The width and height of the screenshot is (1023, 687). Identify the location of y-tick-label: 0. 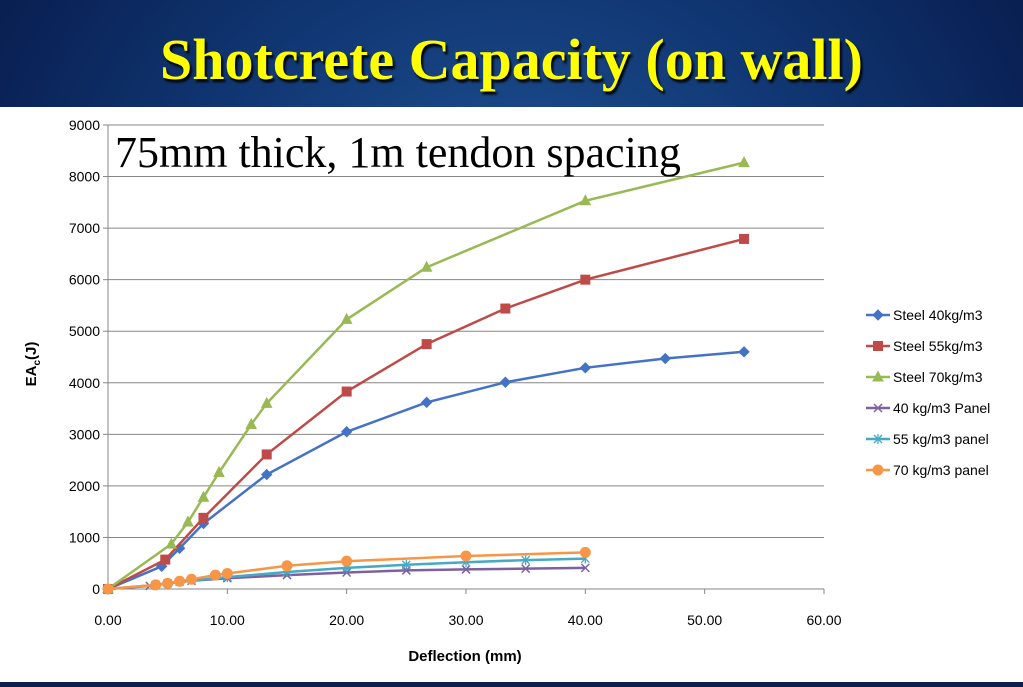
(96, 589).